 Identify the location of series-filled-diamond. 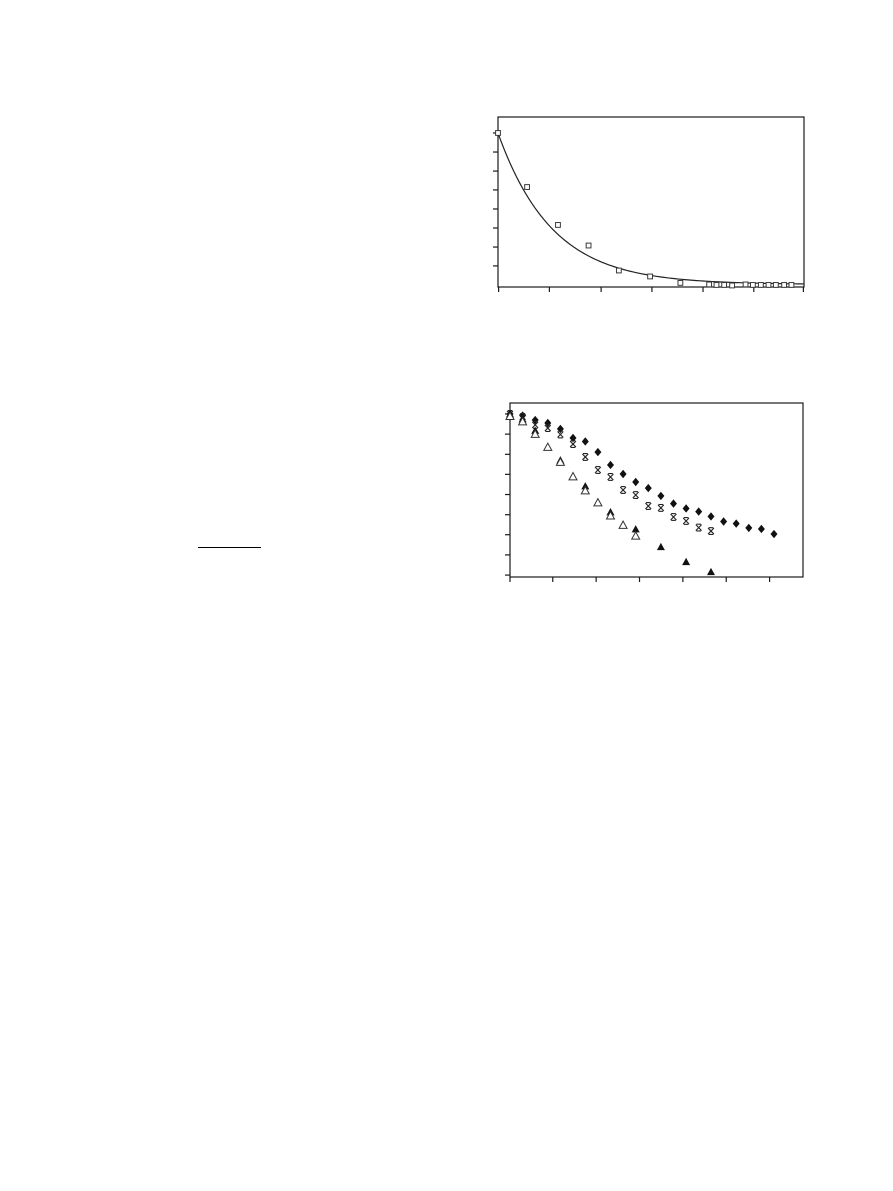
(642, 474).